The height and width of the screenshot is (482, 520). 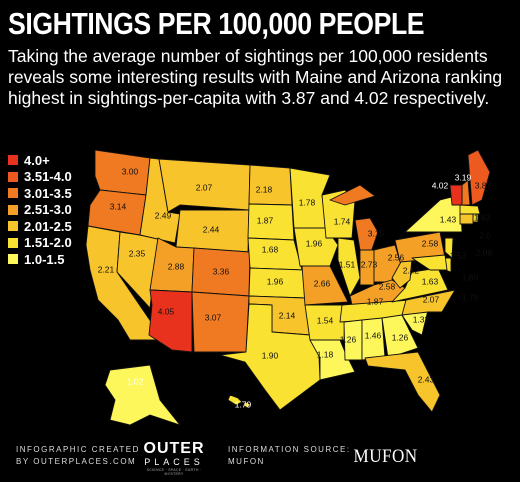 I want to click on state-value-wa: 3.00, so click(x=130, y=171).